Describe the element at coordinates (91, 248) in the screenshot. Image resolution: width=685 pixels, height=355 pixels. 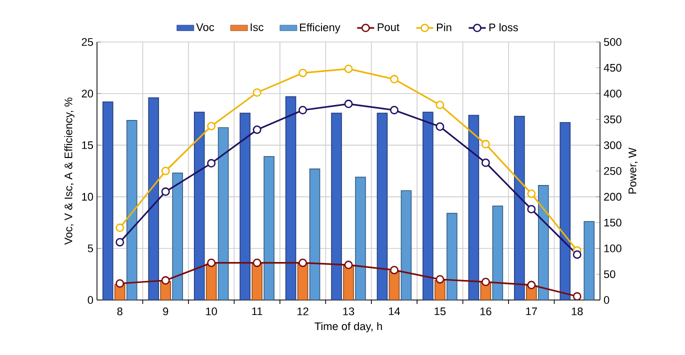
I see `y-tick-label: 5` at that location.